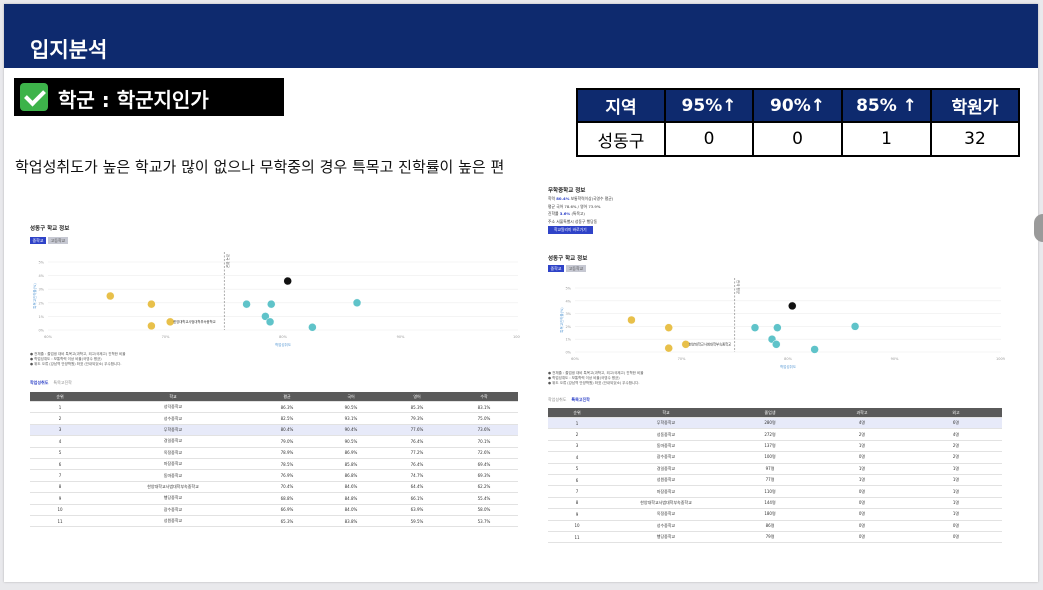 This screenshot has width=1043, height=590. Describe the element at coordinates (274, 510) in the screenshot. I see `table-row: 10 광수중학교 66.9% 84.0% 63.9% 58.0%` at that location.